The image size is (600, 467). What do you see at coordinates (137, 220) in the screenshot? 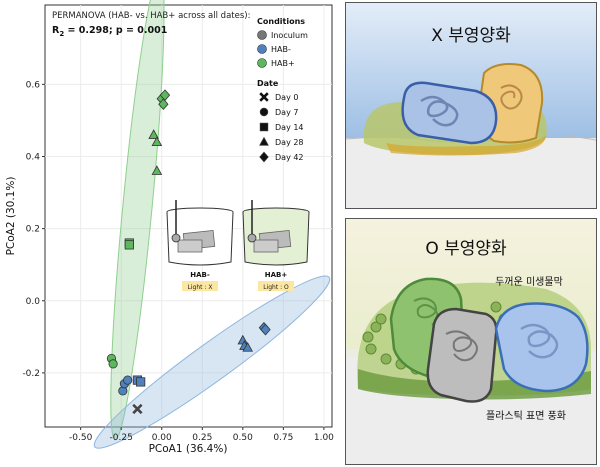
I see `ellipse-habplus` at bounding box center [137, 220].